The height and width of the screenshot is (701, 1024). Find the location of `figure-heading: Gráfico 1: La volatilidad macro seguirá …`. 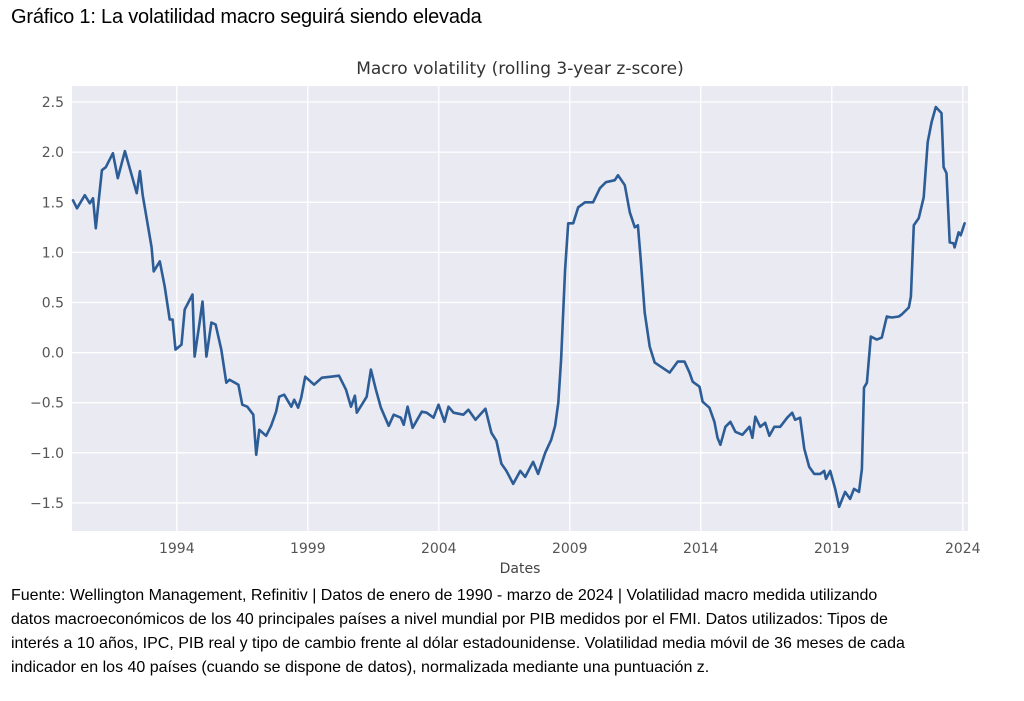

figure-heading: Gráfico 1: La volatilidad macro seguirá … is located at coordinates (246, 17).